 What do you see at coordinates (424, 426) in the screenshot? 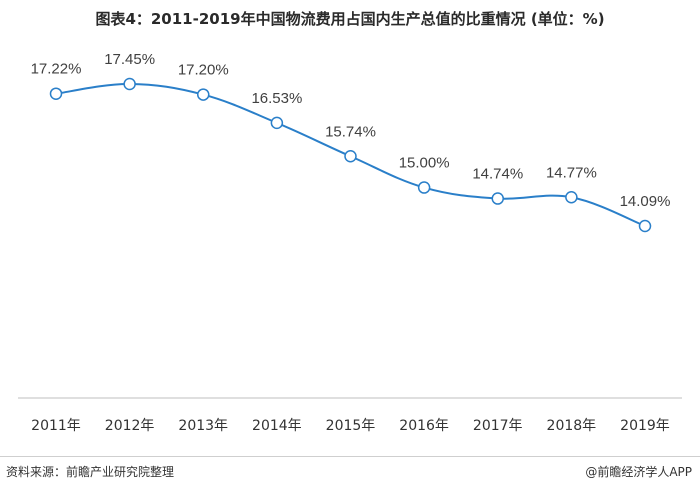
I see `x-tick-label-6: 2016年` at bounding box center [424, 426].